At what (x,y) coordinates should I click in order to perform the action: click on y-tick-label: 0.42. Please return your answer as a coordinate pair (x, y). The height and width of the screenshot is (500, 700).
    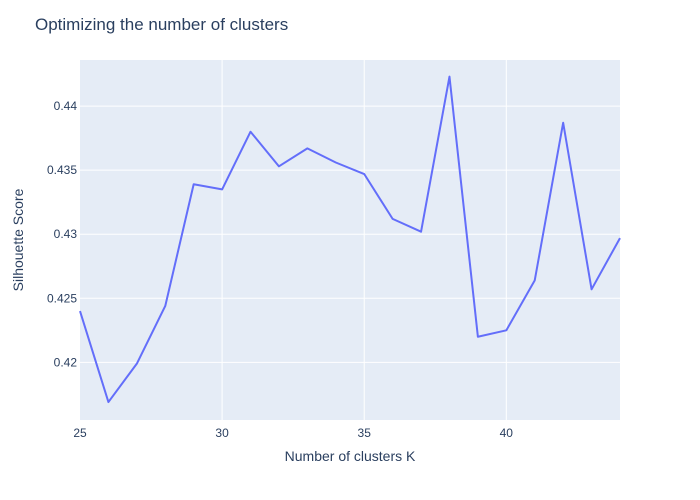
    Looking at the image, I should click on (66, 362).